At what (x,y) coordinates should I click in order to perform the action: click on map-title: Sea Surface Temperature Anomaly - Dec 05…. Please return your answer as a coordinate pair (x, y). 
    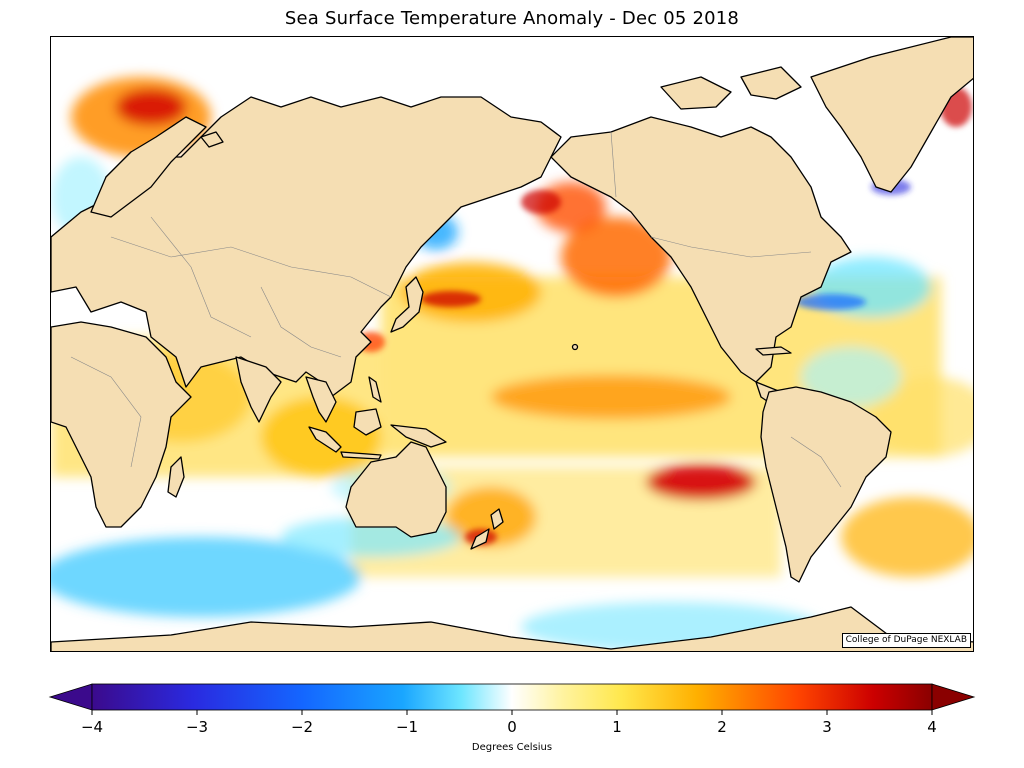
    Looking at the image, I should click on (512, 18).